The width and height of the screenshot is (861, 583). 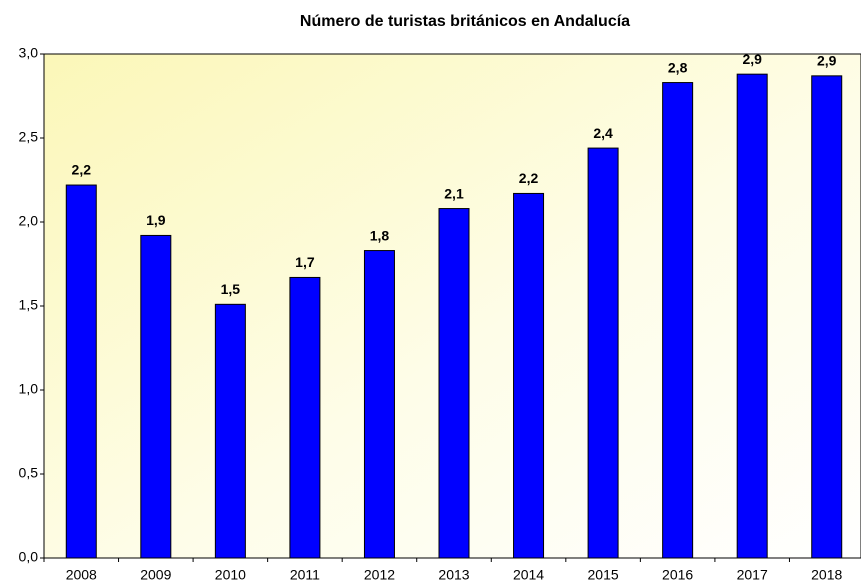 What do you see at coordinates (305, 262) in the screenshot?
I see `value-label: 1,7` at bounding box center [305, 262].